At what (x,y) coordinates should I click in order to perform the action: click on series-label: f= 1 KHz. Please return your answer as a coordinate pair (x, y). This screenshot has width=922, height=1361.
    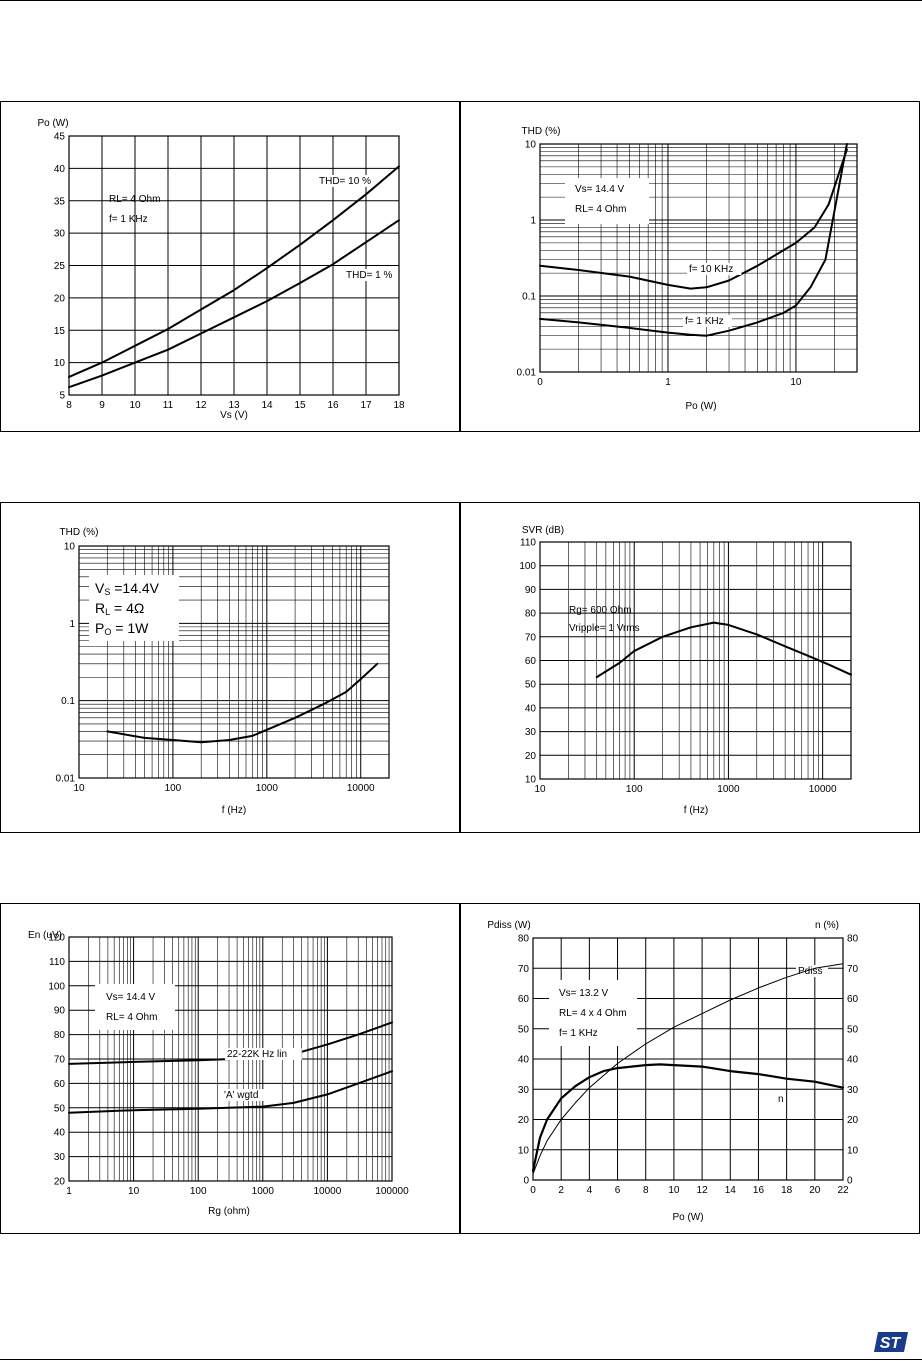
    Looking at the image, I should click on (704, 321).